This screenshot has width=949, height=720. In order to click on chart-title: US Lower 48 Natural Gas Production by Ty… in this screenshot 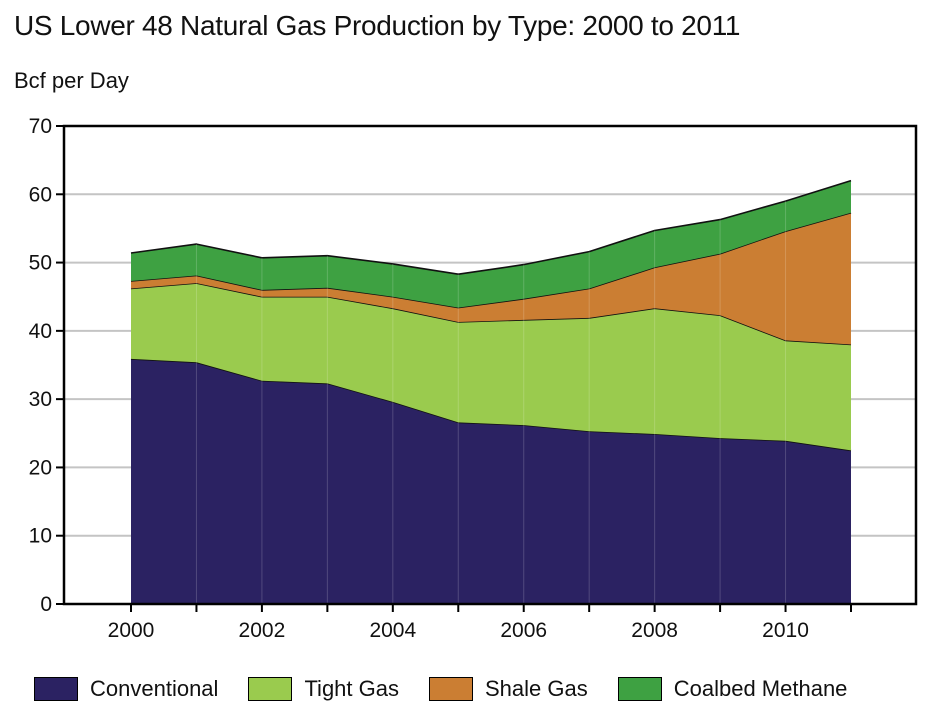, I will do `click(377, 25)`.